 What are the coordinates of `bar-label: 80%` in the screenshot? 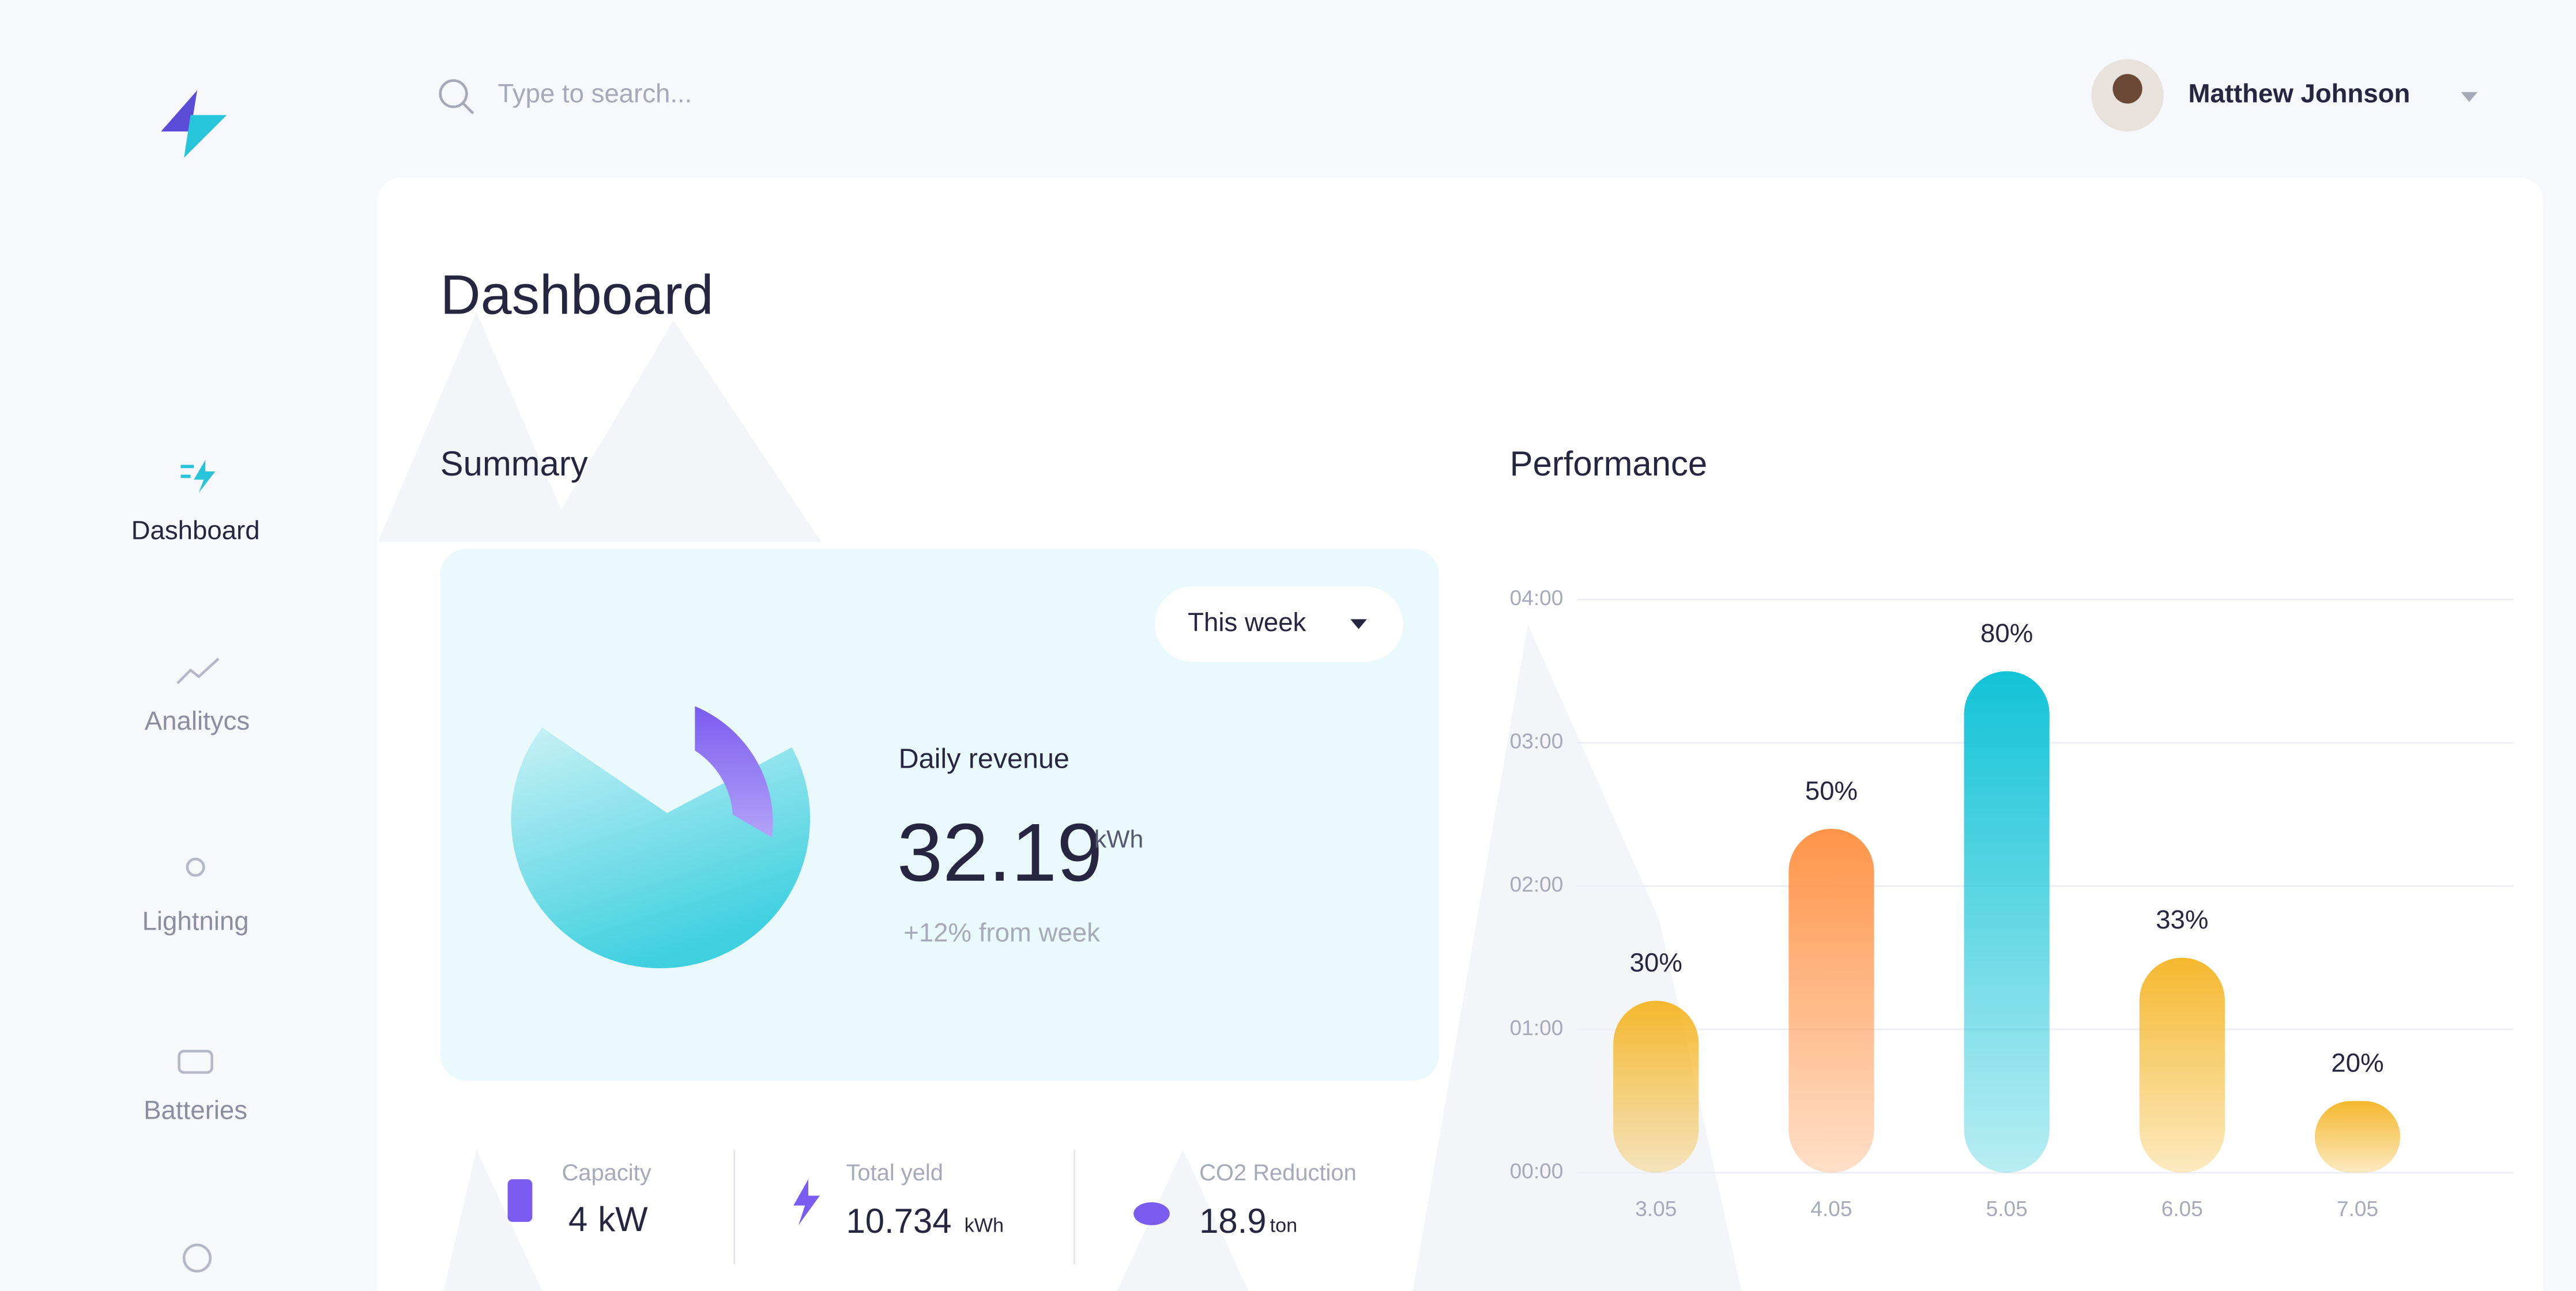 It's located at (2006, 633).